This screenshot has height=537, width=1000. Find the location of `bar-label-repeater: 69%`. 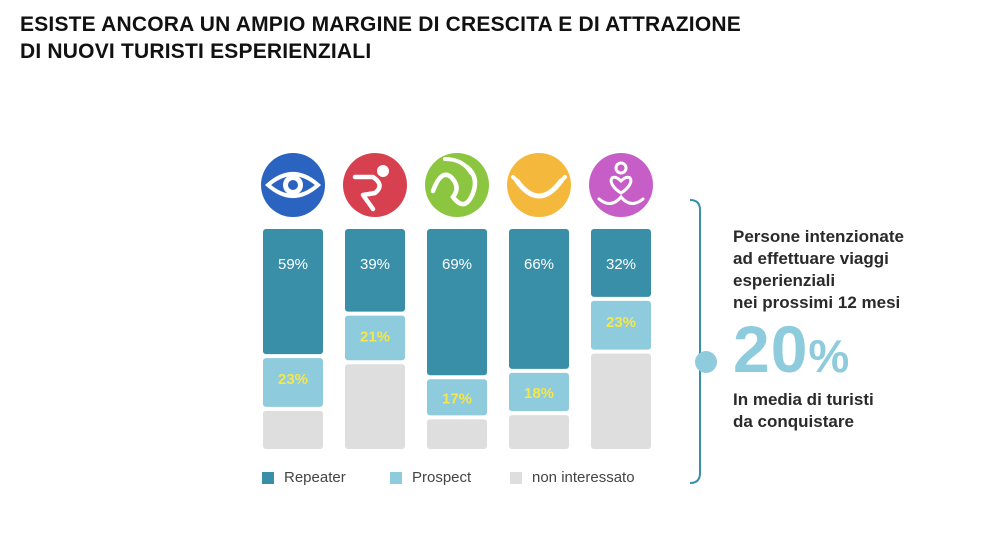

bar-label-repeater: 69% is located at coordinates (457, 264).